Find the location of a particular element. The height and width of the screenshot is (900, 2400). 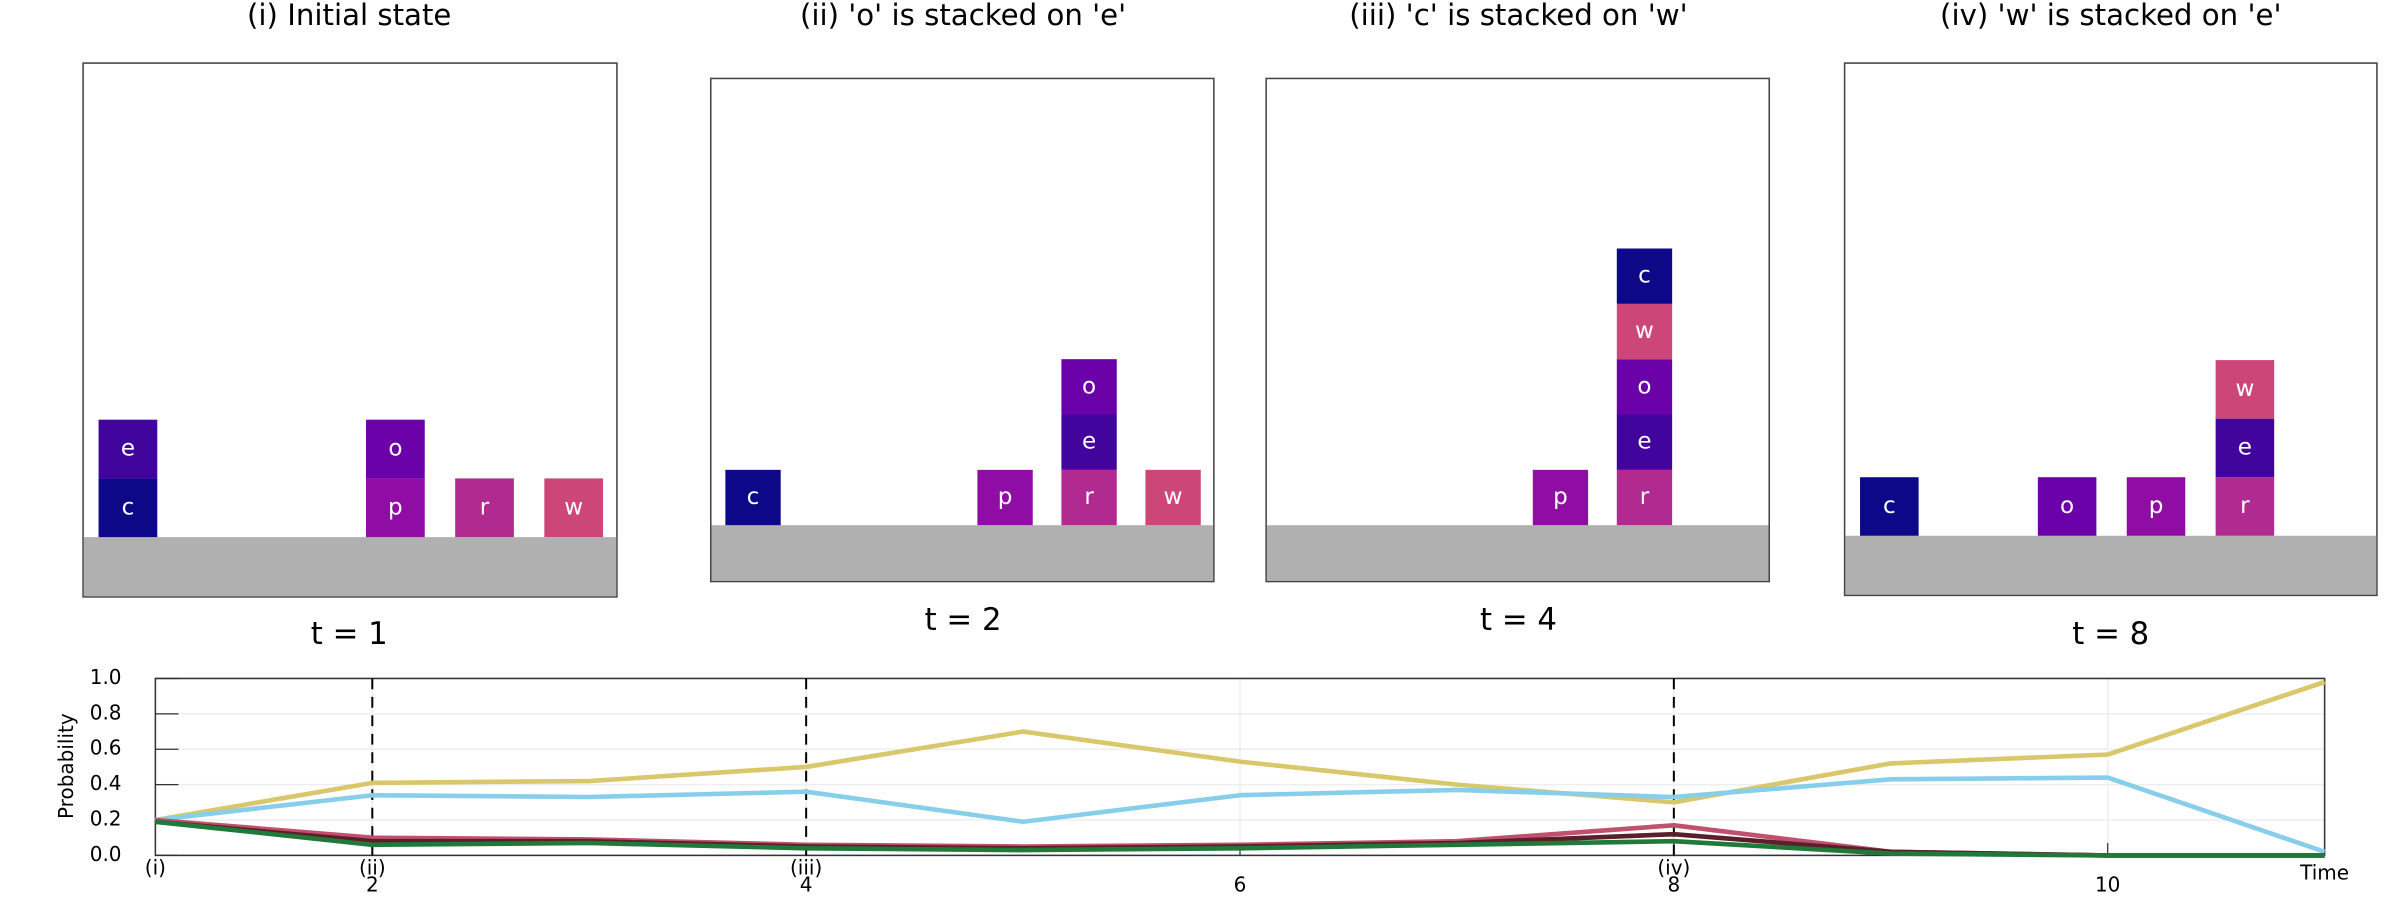

x-tick-label: 4 is located at coordinates (806, 885).